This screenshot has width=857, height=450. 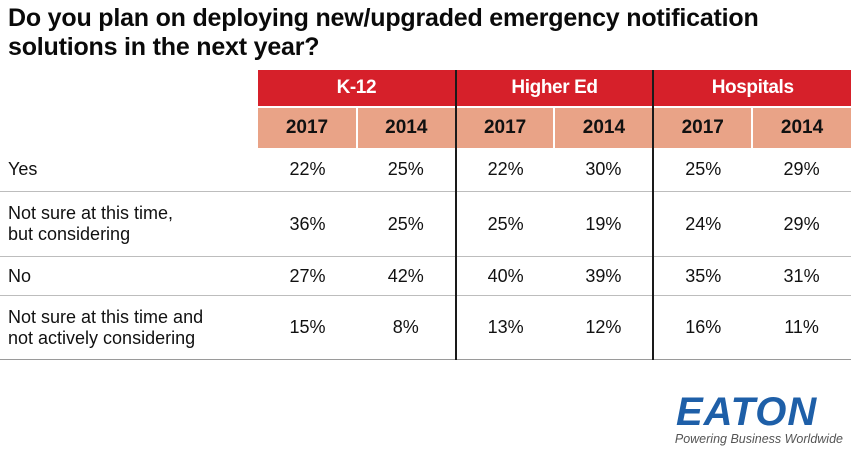 I want to click on table-cell: 39%, so click(x=604, y=276).